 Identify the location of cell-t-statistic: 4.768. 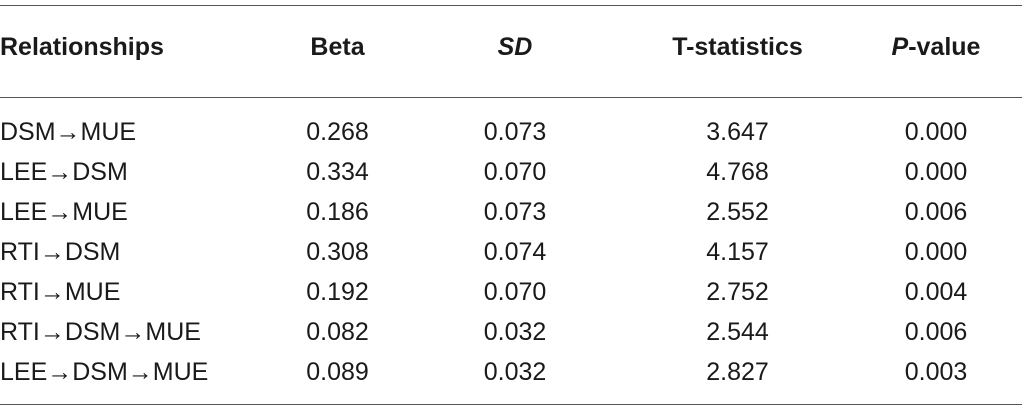
(737, 171).